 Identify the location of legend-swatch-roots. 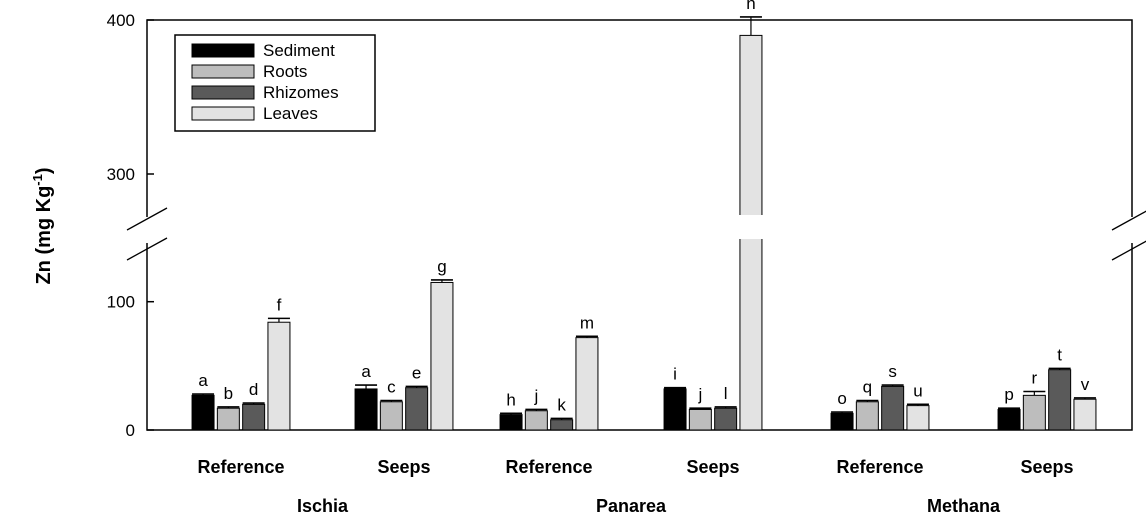
(223, 71).